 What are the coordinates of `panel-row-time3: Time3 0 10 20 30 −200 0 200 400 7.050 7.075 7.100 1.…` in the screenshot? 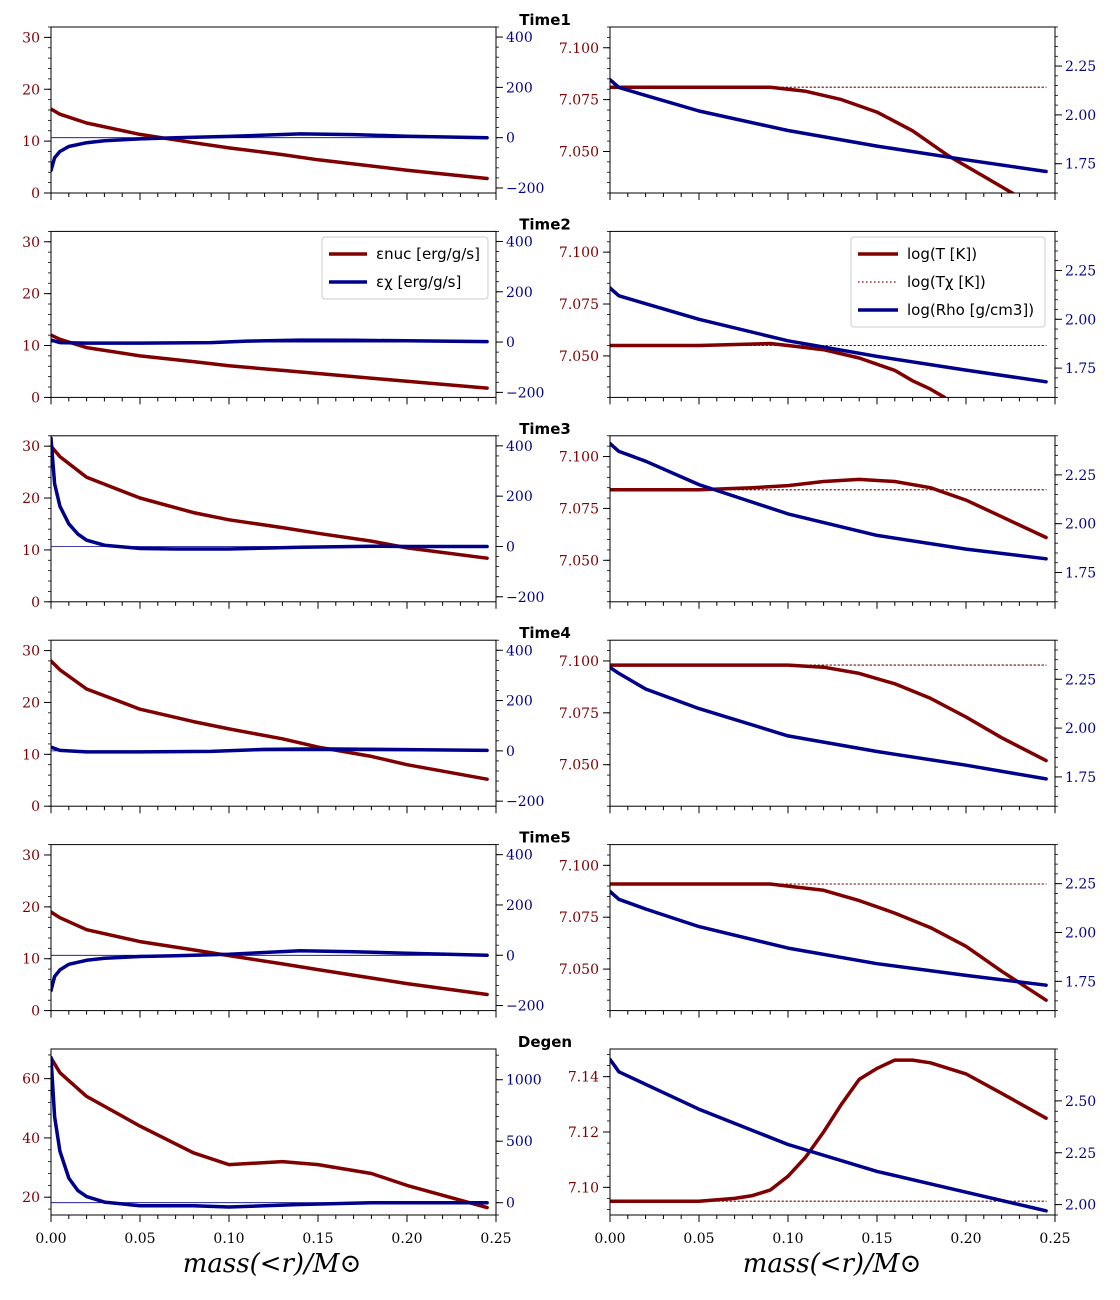 It's located at (559, 515).